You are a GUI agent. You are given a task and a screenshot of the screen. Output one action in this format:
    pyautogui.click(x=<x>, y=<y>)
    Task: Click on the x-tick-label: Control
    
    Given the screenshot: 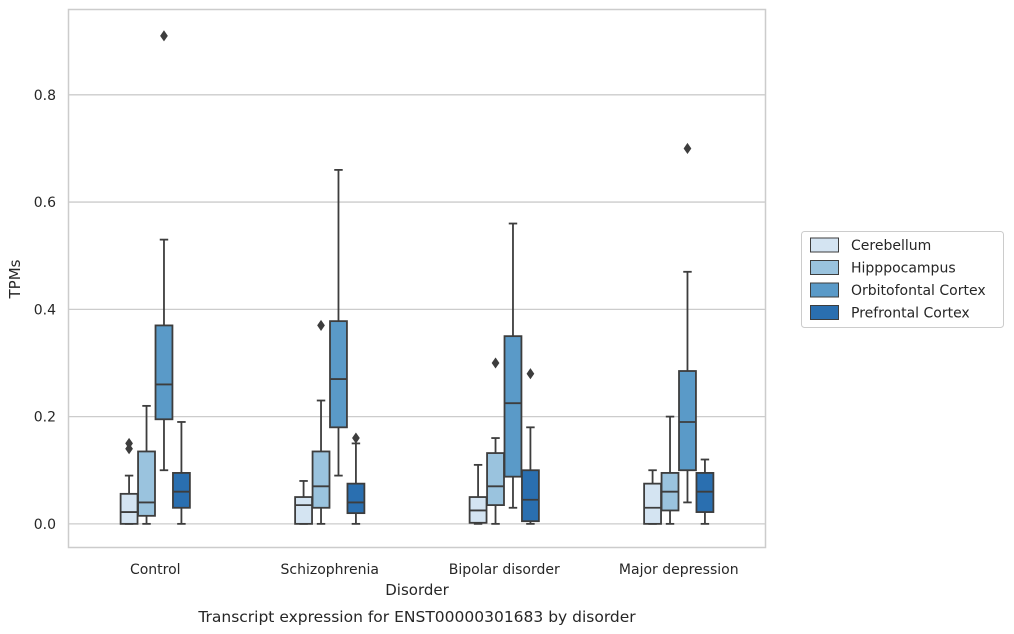 What is the action you would take?
    pyautogui.click(x=155, y=570)
    